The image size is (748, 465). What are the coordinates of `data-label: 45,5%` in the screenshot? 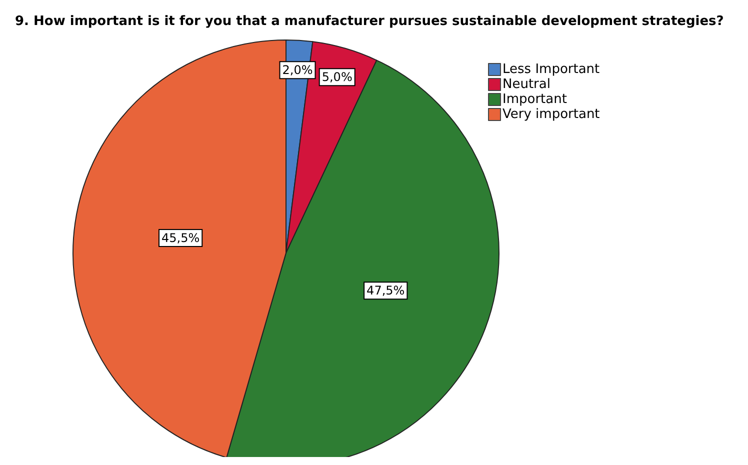 It's located at (181, 237).